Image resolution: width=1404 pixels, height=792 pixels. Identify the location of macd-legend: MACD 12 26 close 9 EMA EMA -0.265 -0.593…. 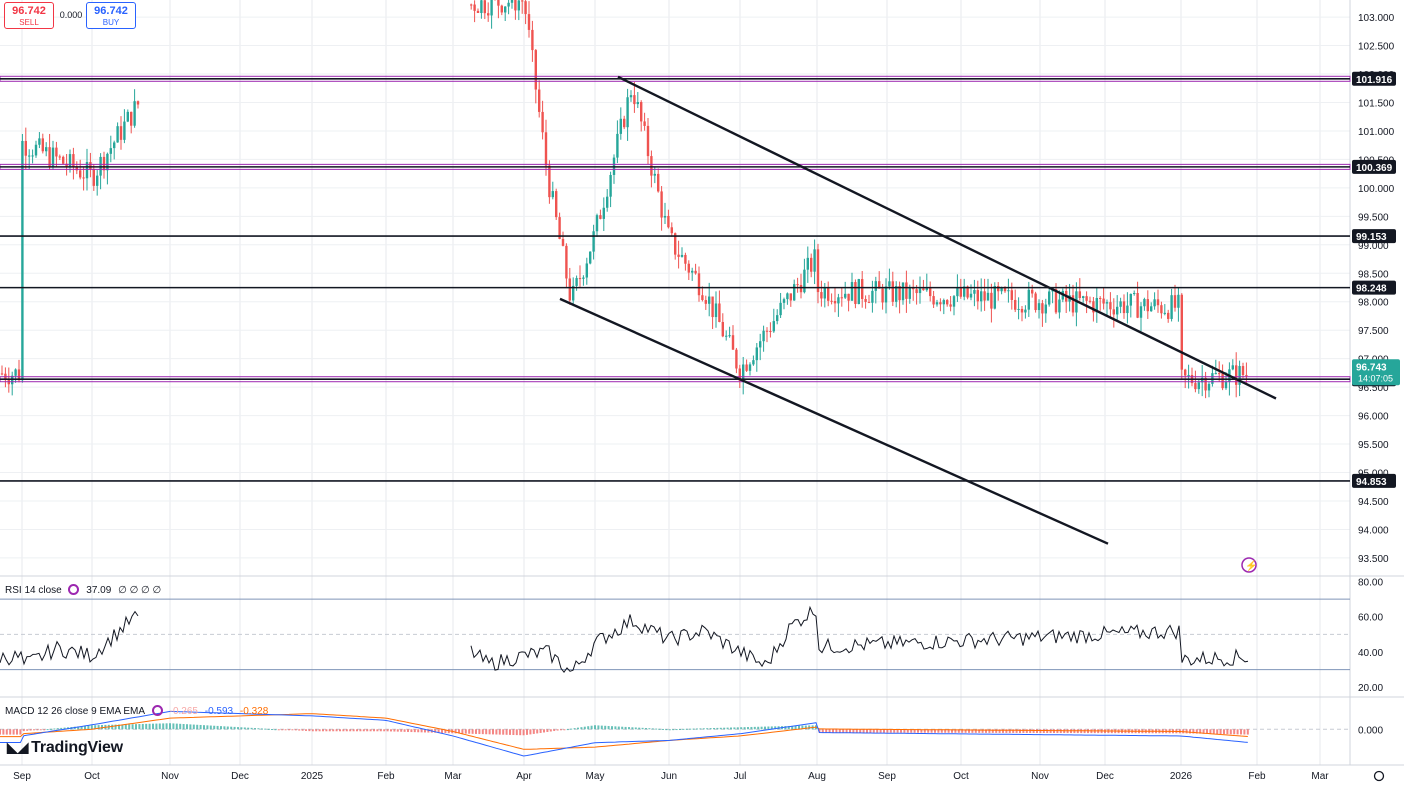
(138, 711).